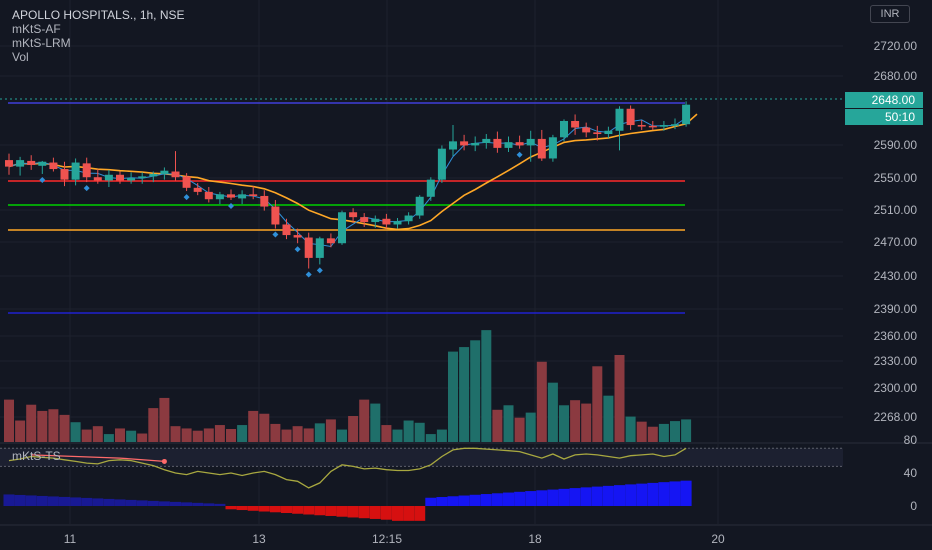 The image size is (932, 550). Describe the element at coordinates (347, 468) in the screenshot. I see `oscillator-line` at that location.